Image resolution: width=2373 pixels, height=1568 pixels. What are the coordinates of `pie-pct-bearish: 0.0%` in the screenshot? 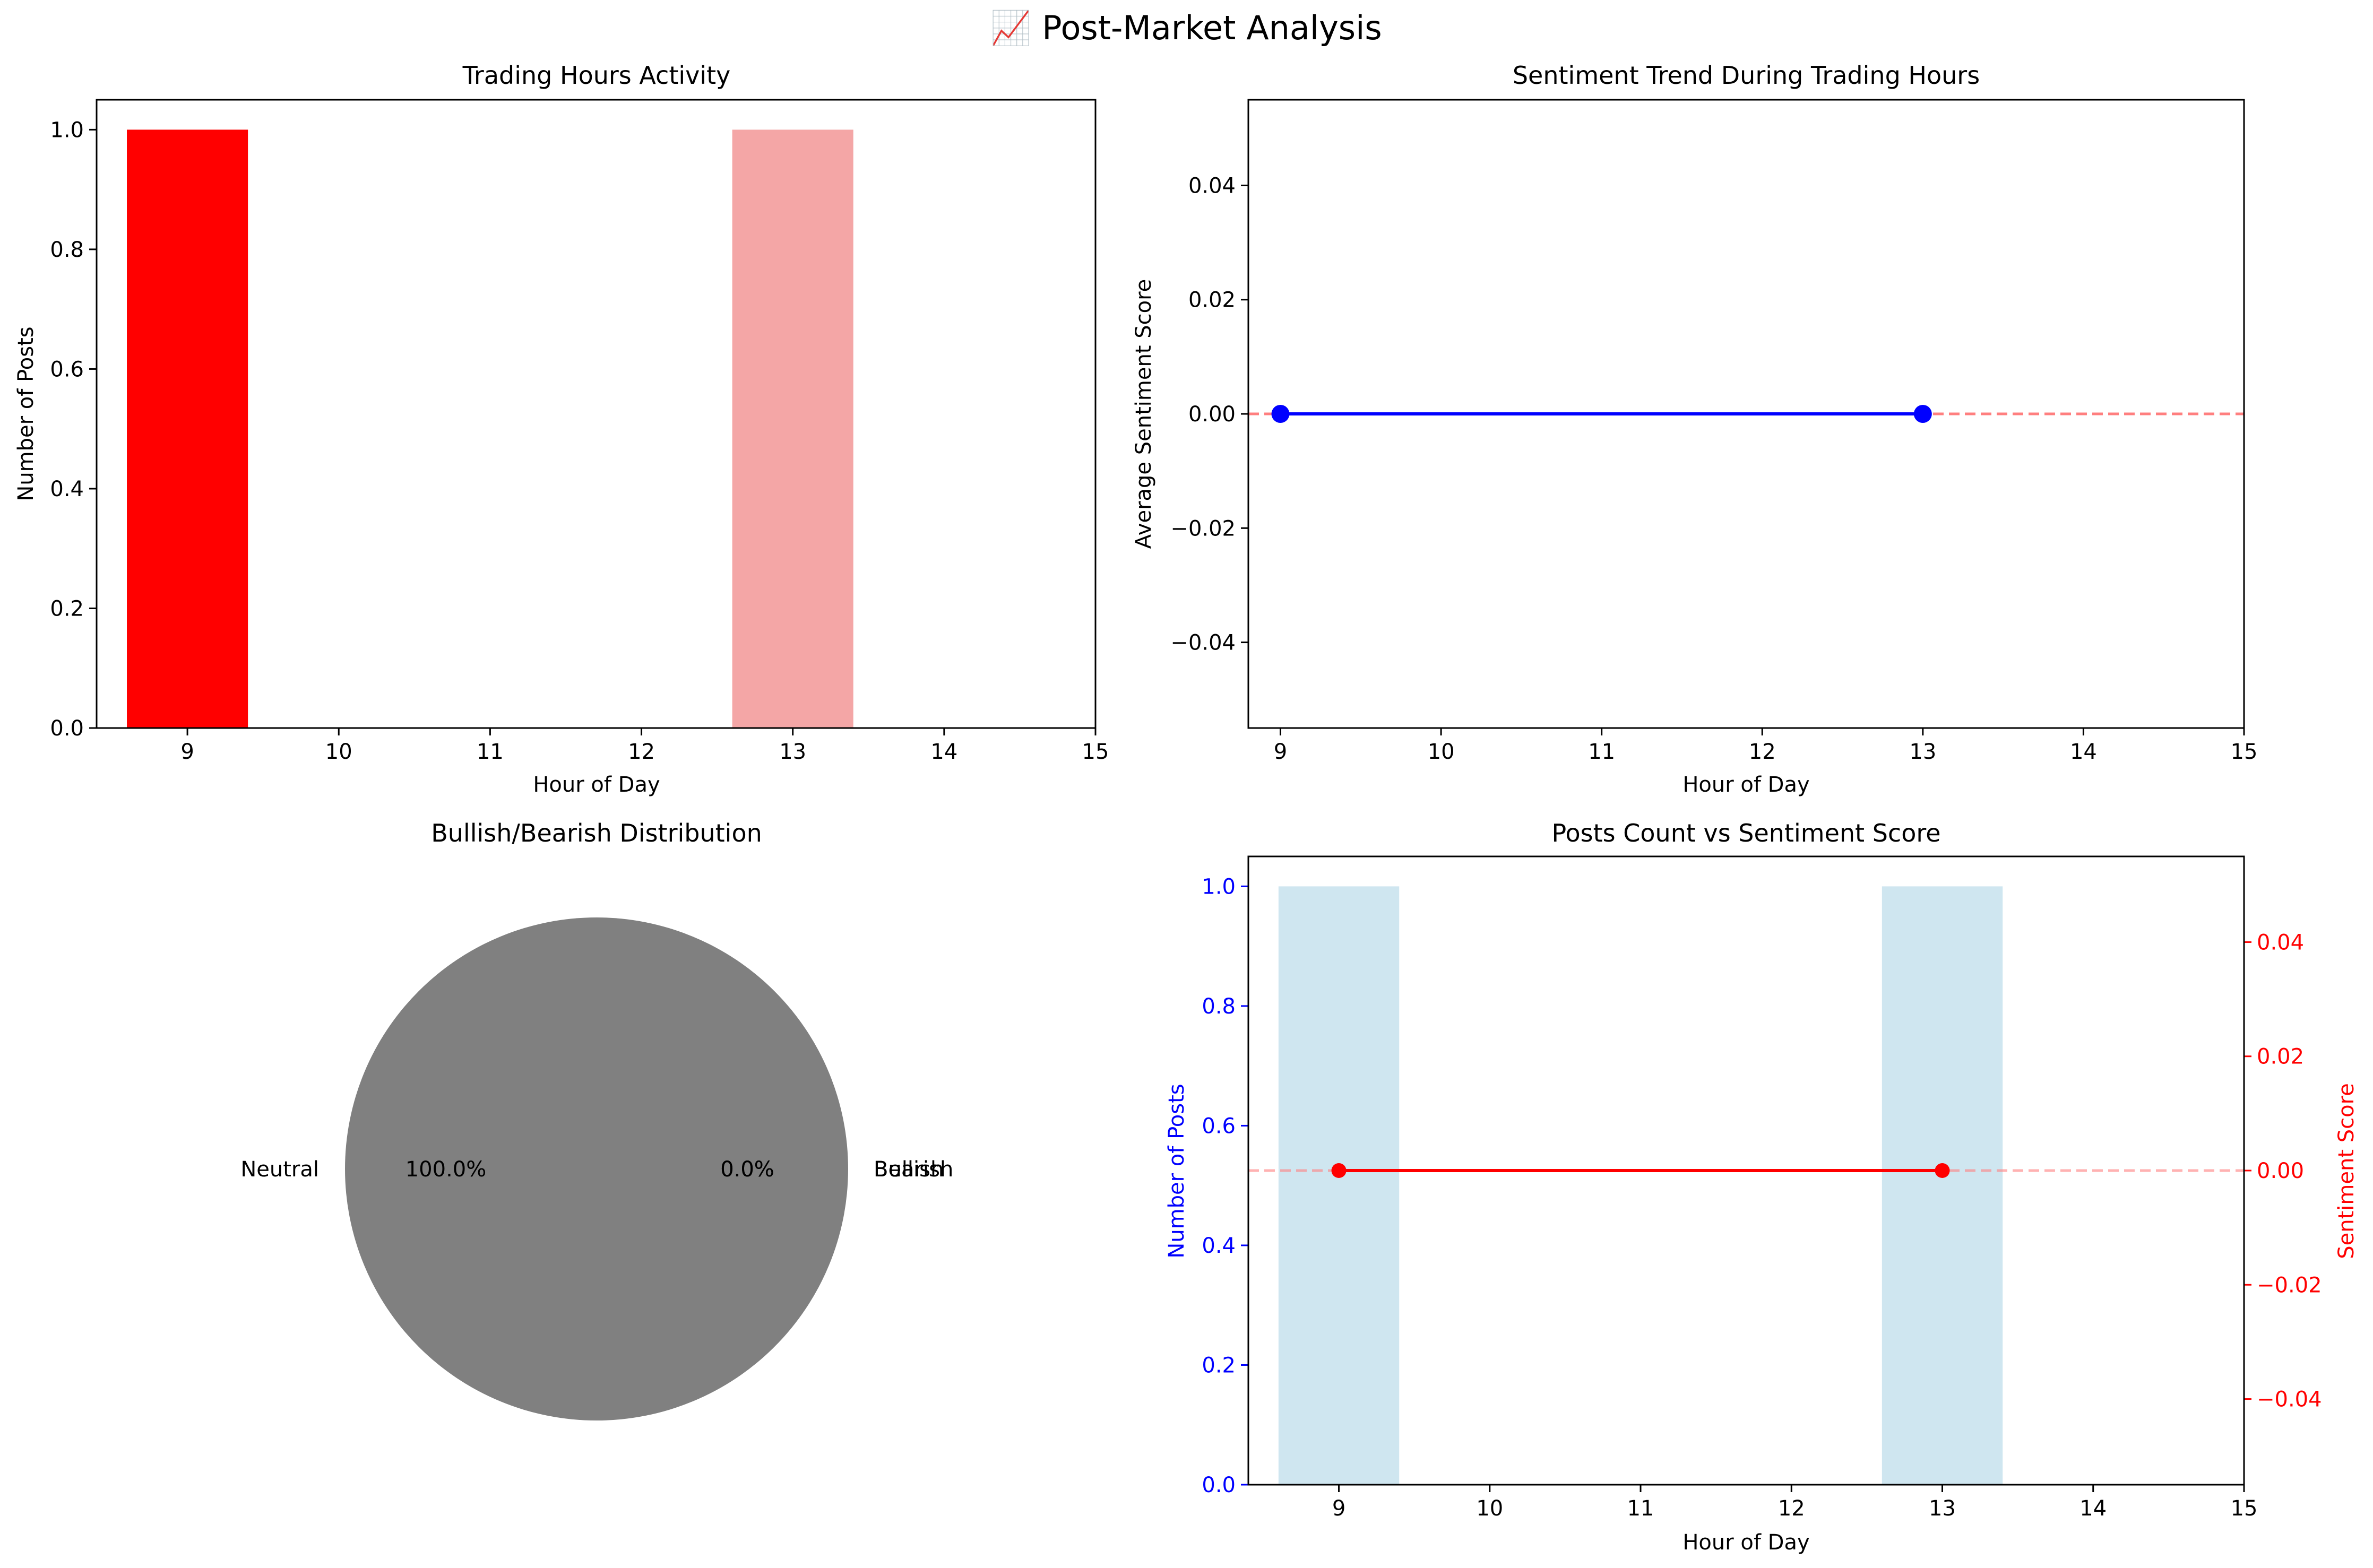 It's located at (747, 1169).